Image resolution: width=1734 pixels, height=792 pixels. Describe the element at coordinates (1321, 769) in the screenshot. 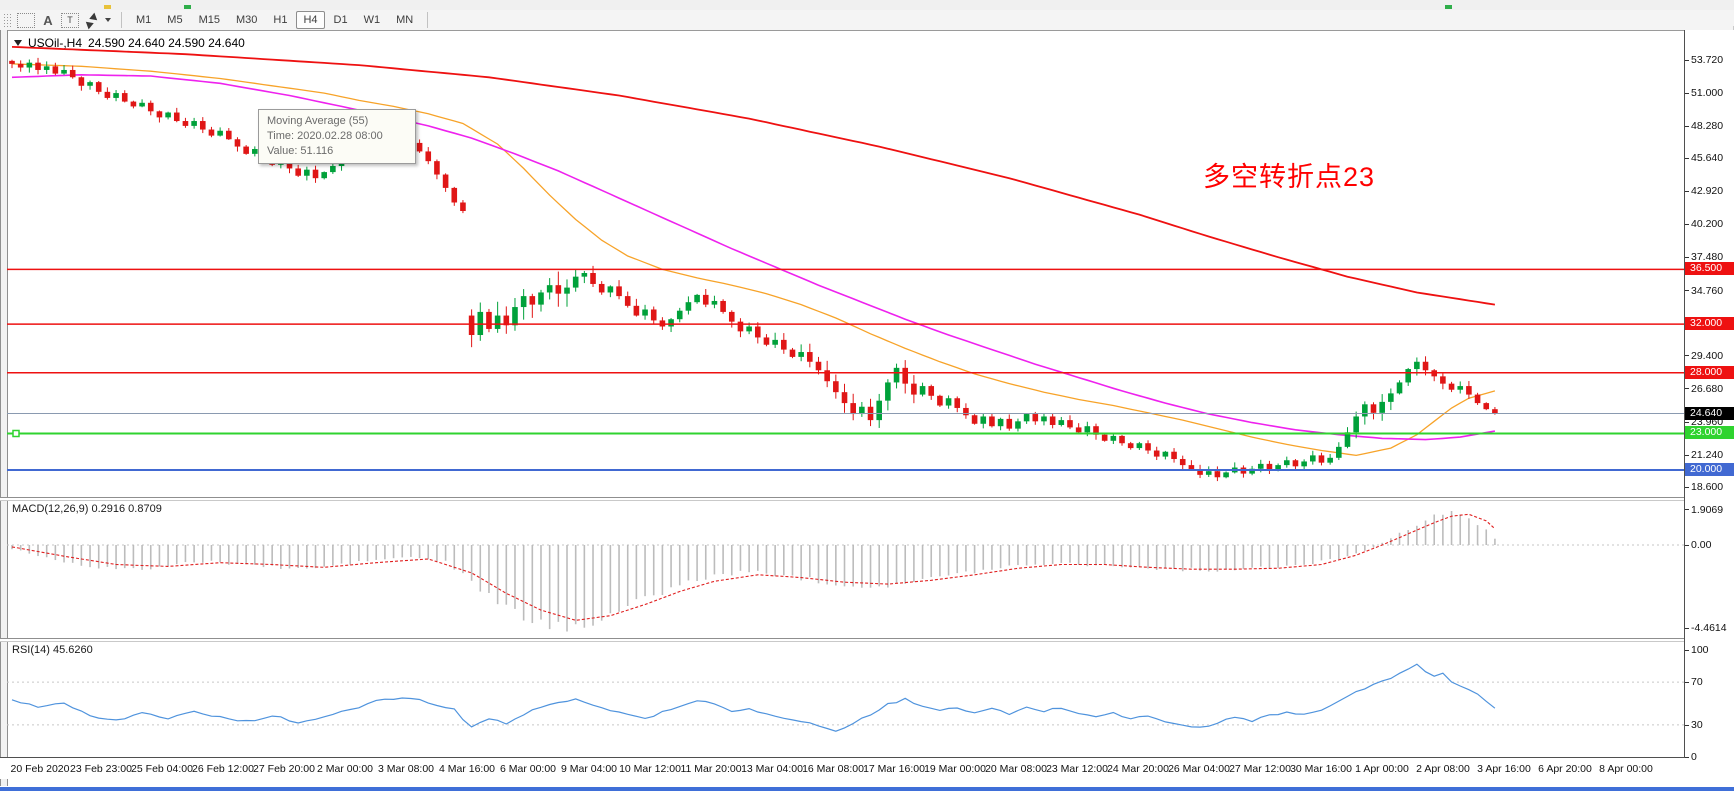

I see `date-label: 30 Mar 16:00` at that location.